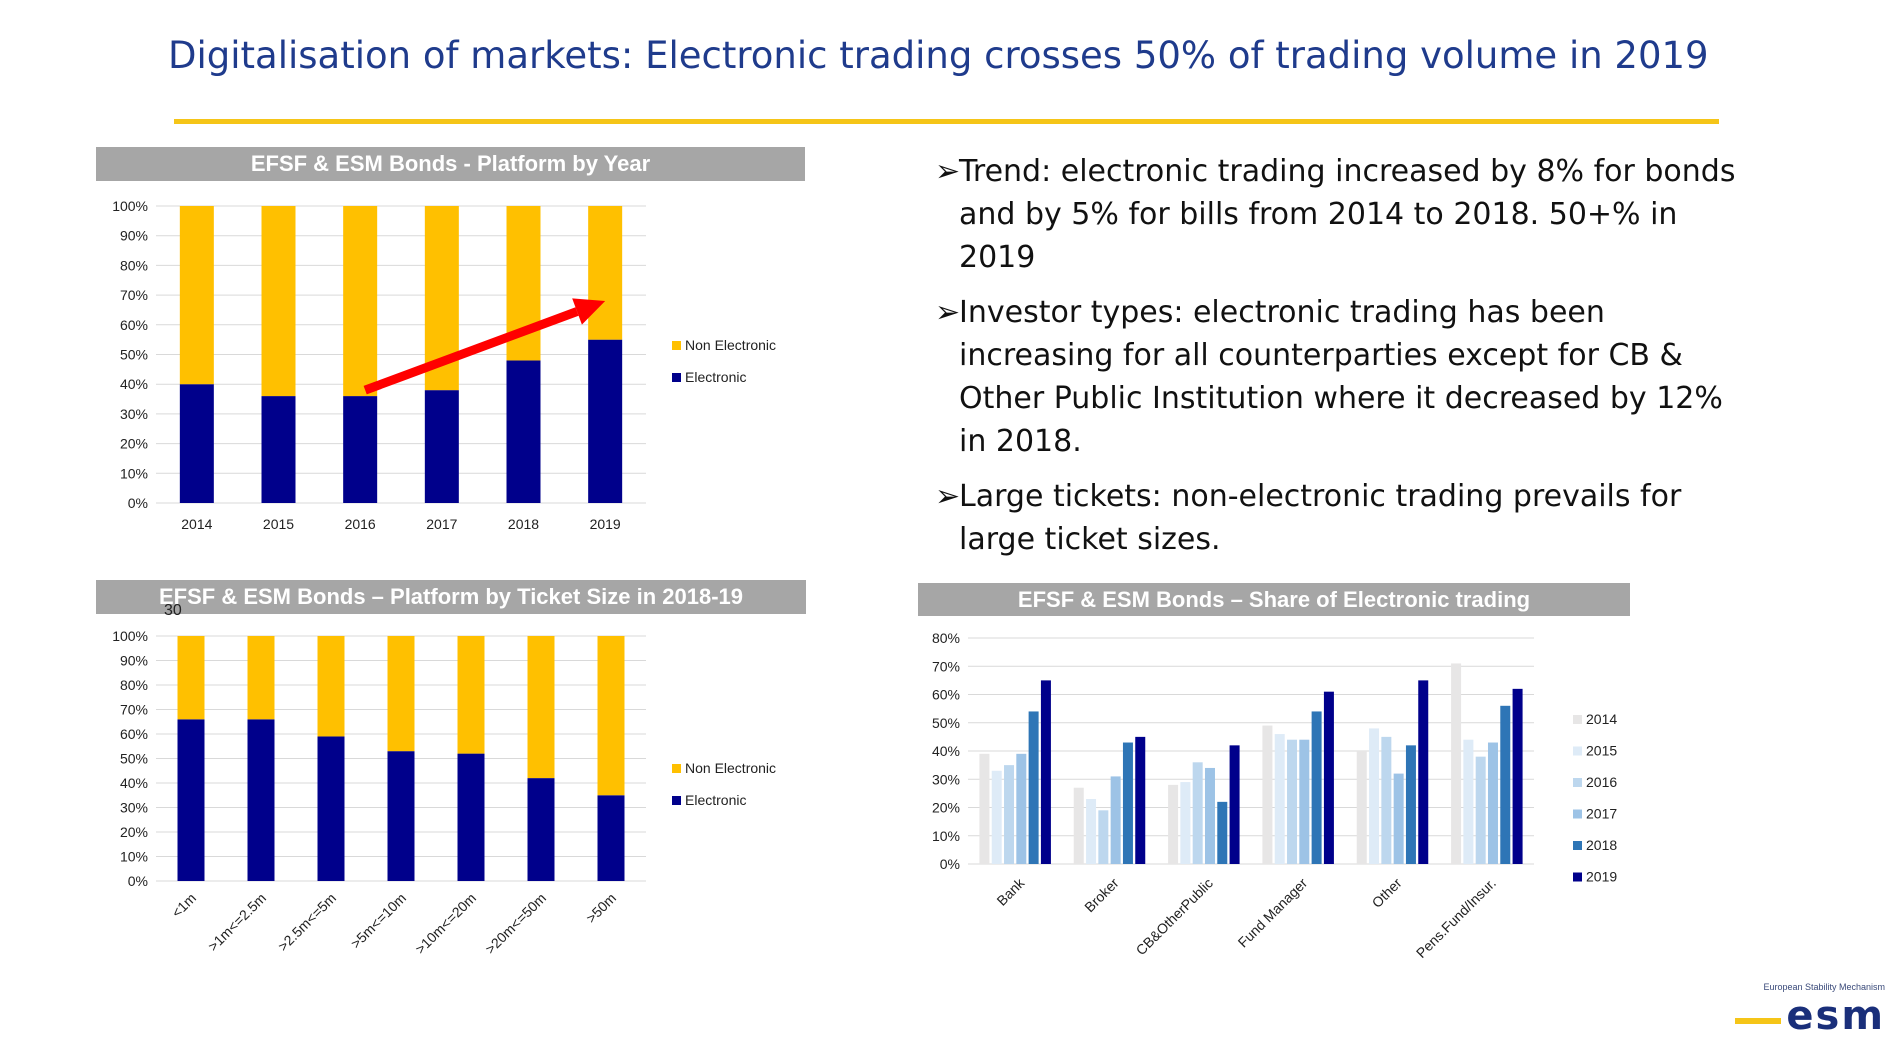 The width and height of the screenshot is (1888, 1048). Describe the element at coordinates (1273, 913) in the screenshot. I see `x-tick-label: Fund Manager` at that location.